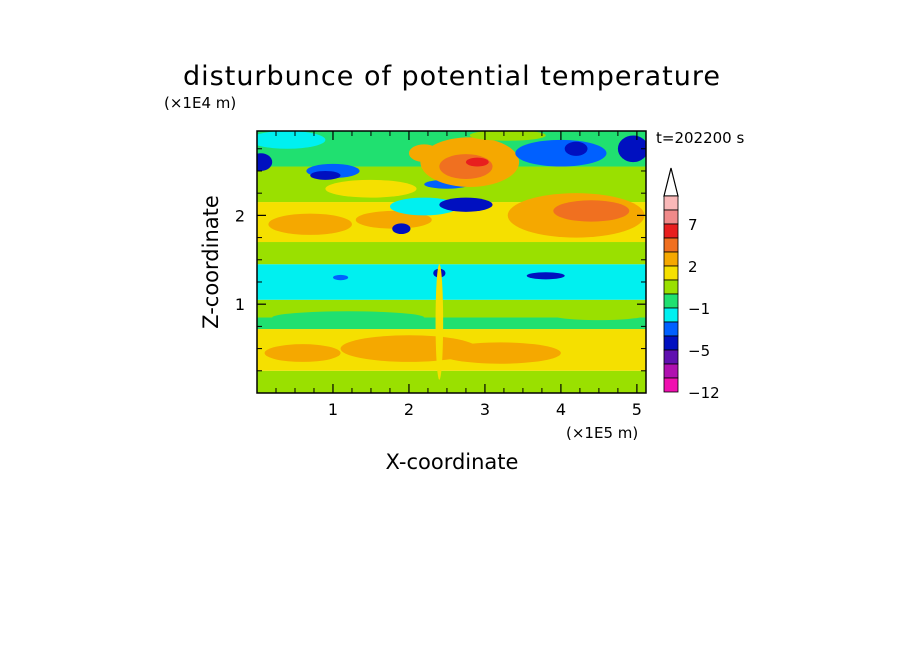 This screenshot has height=654, width=904. I want to click on time-label: t=202200 s, so click(700, 138).